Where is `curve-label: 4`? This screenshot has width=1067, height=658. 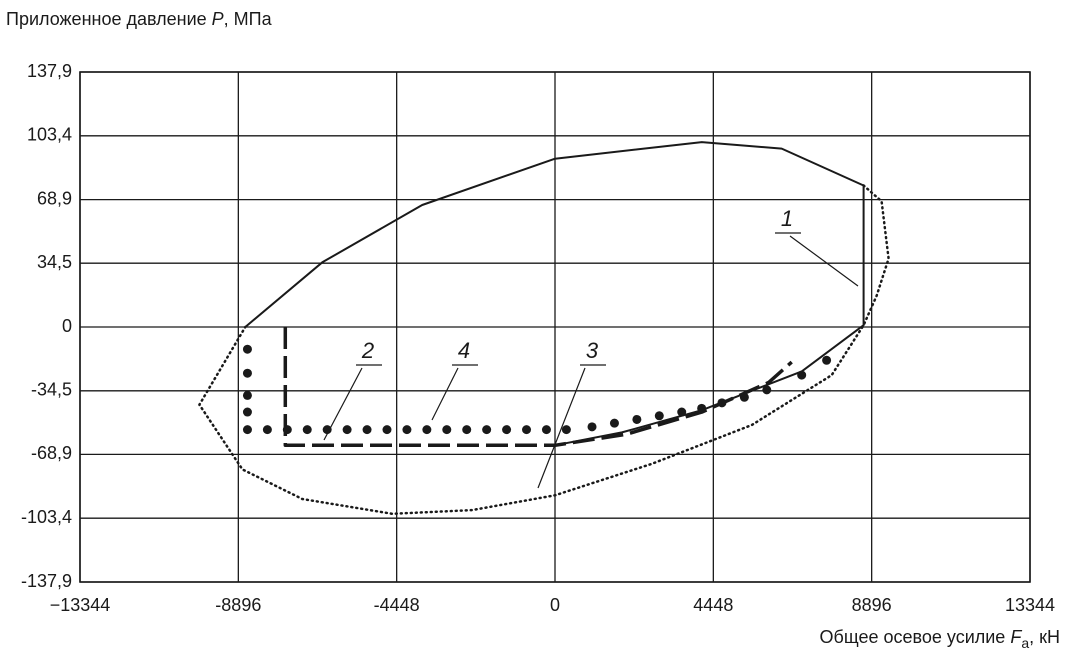 curve-label: 4 is located at coordinates (464, 350).